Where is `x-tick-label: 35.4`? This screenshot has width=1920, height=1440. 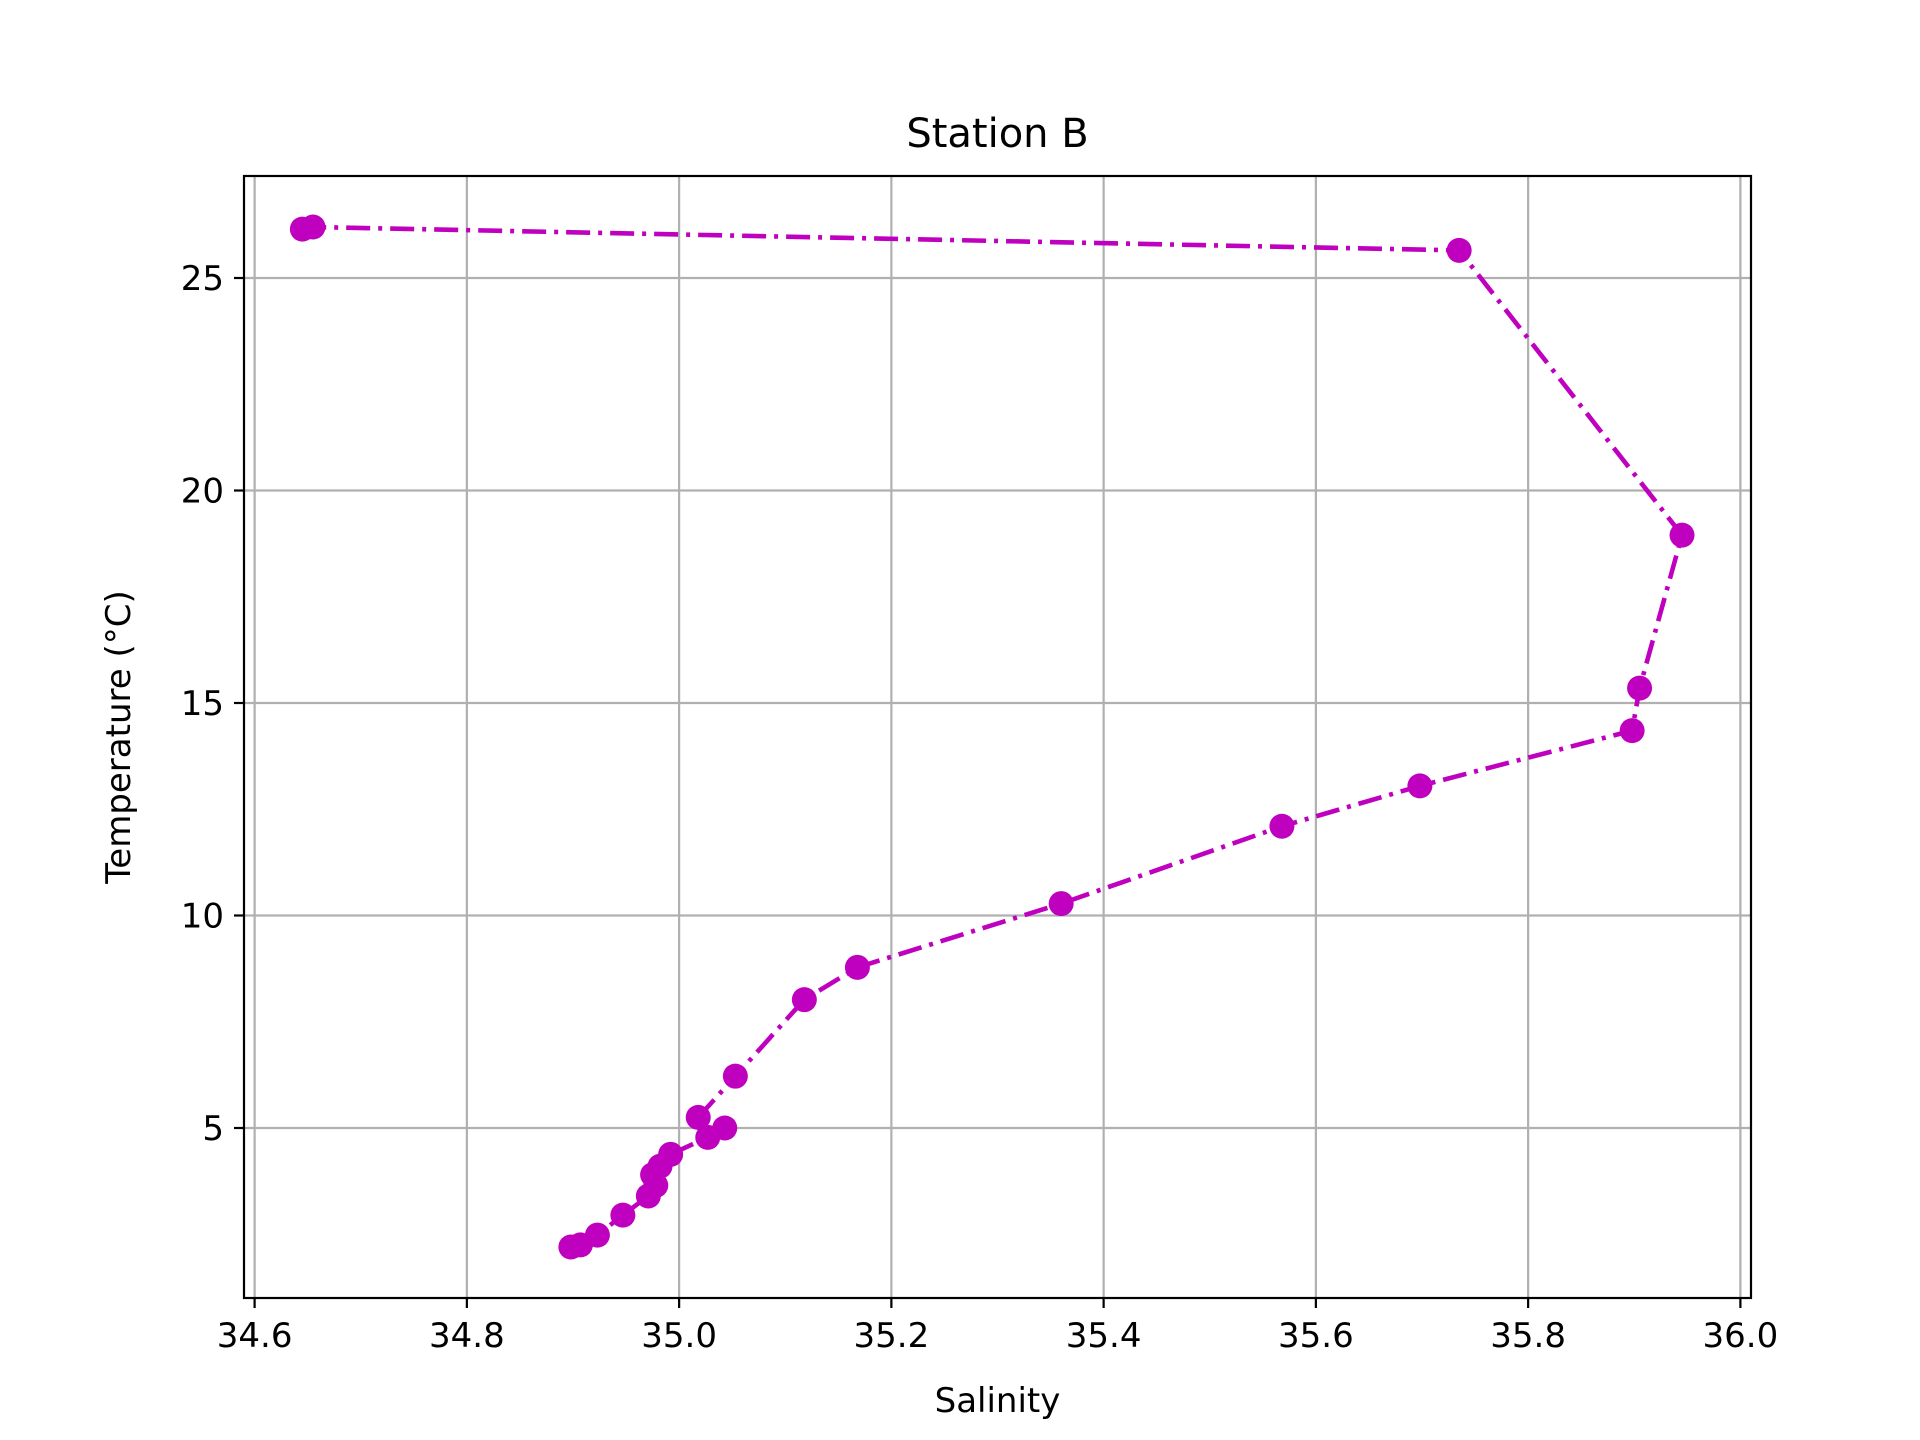
x-tick-label: 35.4 is located at coordinates (1104, 1336).